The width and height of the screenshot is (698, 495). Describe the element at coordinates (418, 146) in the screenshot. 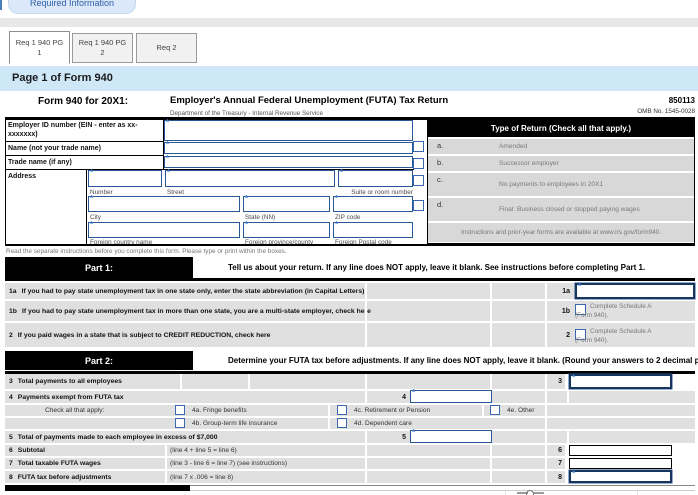

I see `checkbox-type-a` at that location.